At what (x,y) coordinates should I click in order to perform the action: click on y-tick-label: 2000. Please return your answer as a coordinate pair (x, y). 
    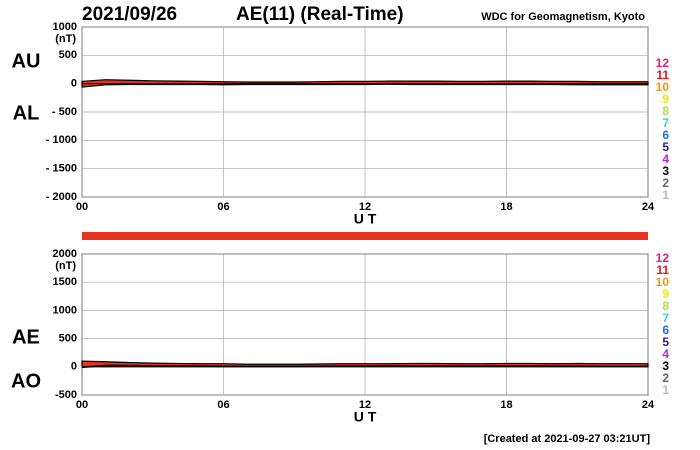
    Looking at the image, I should click on (65, 254).